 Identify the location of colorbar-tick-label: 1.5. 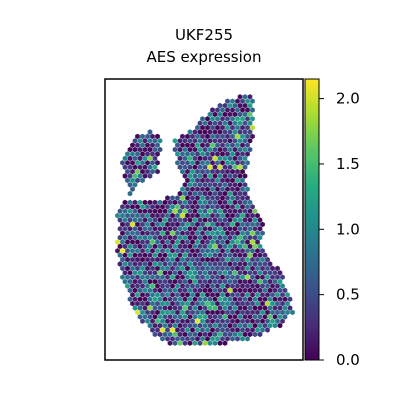
(348, 164).